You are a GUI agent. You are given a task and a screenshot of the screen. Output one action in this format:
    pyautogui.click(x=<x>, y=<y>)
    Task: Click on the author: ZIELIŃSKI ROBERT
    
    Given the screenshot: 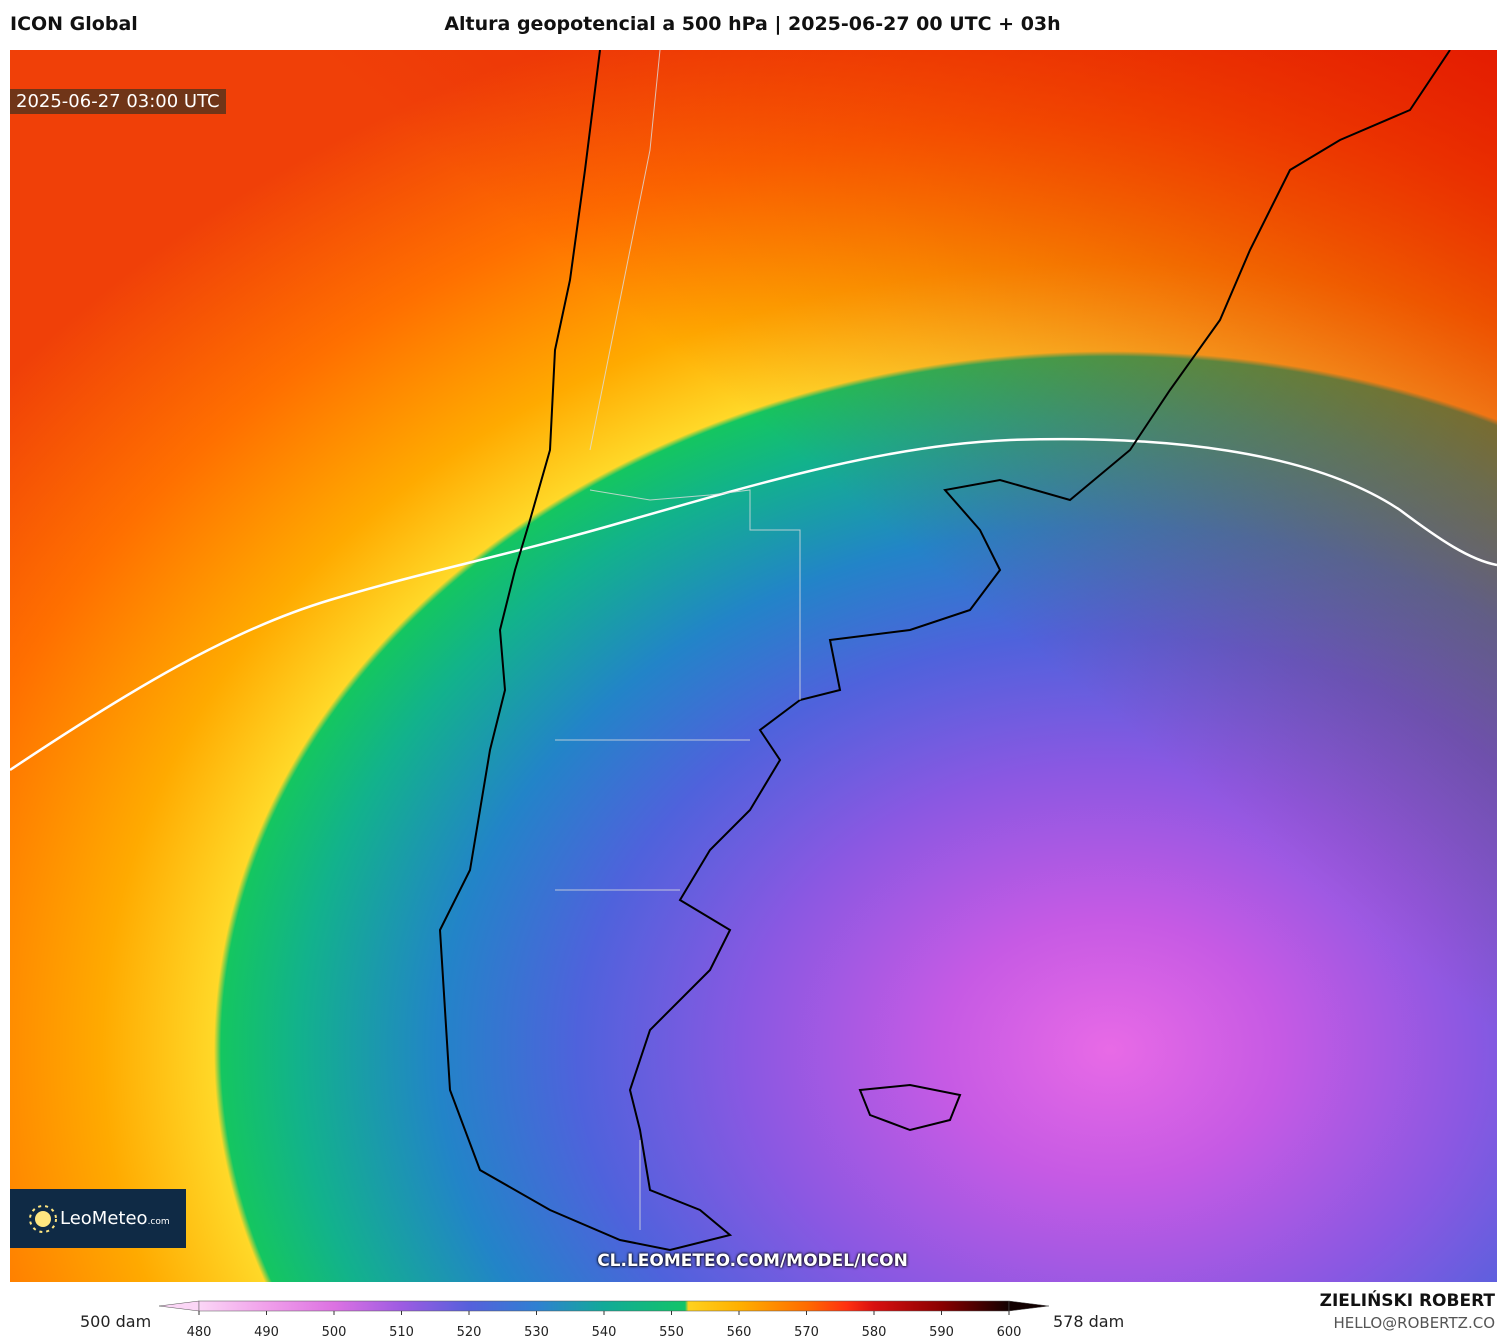 What is the action you would take?
    pyautogui.click(x=1407, y=1301)
    